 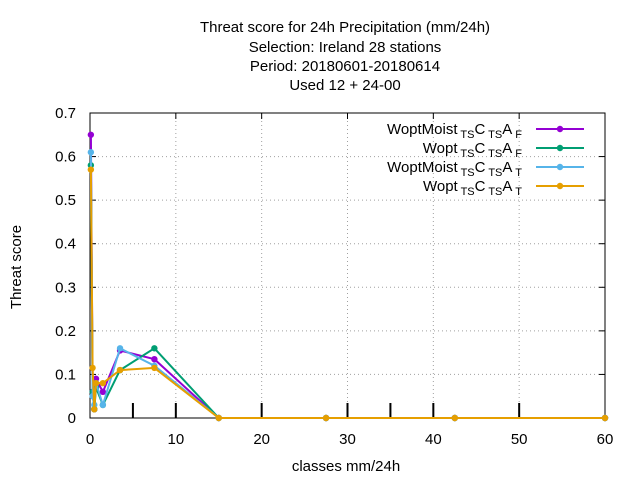 What do you see at coordinates (90, 439) in the screenshot?
I see `x-tick-label: 0` at bounding box center [90, 439].